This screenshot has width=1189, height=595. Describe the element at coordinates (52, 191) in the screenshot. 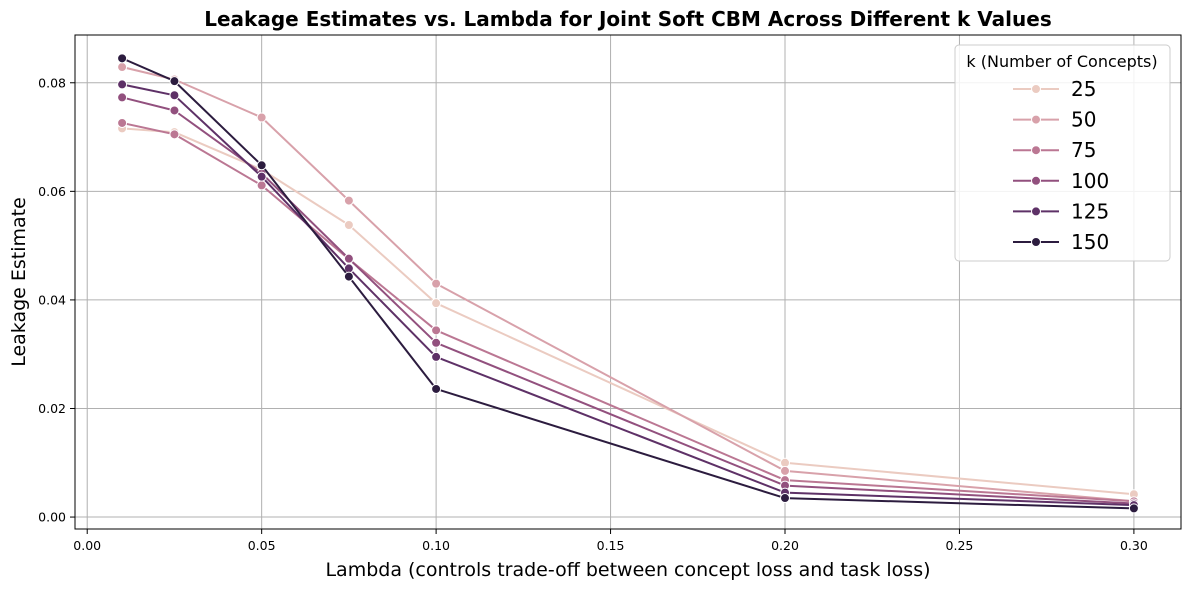

I see `y-tick-label: 0.06` at that location.